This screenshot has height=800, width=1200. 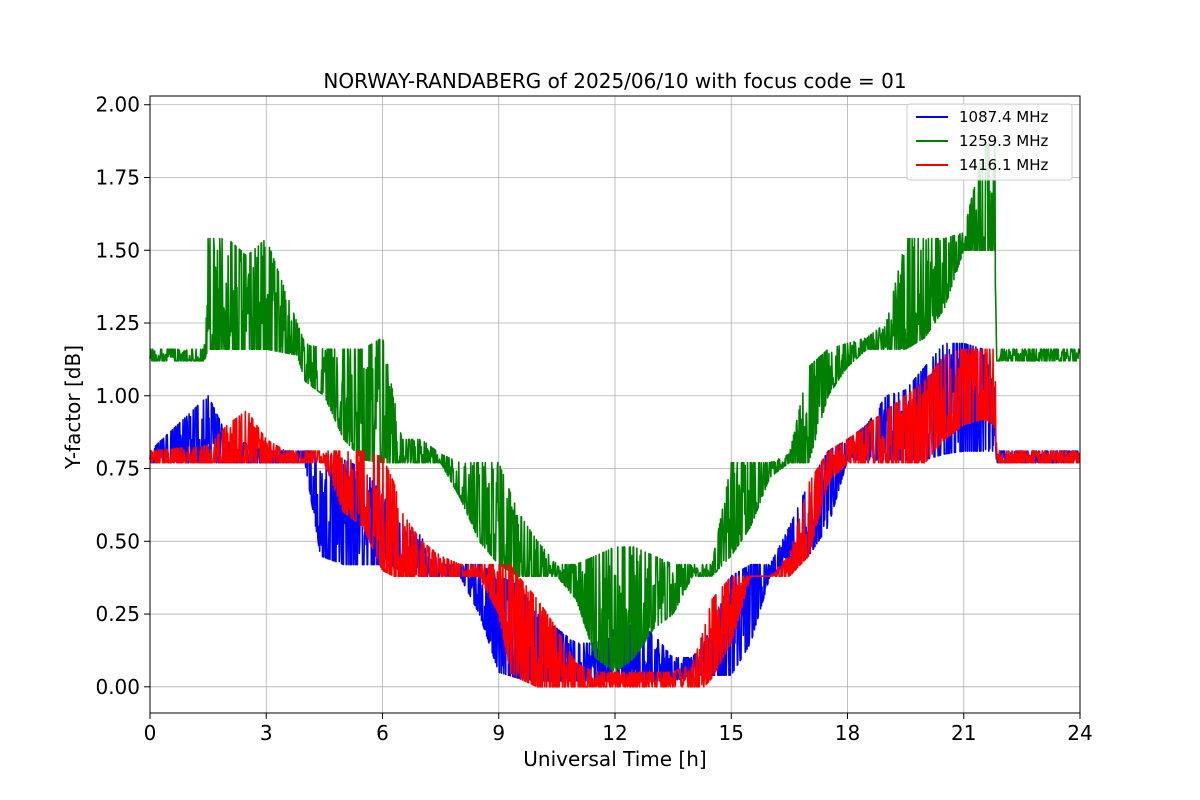 I want to click on legend-label-1259: 1259.3 MHz, so click(x=1003, y=141).